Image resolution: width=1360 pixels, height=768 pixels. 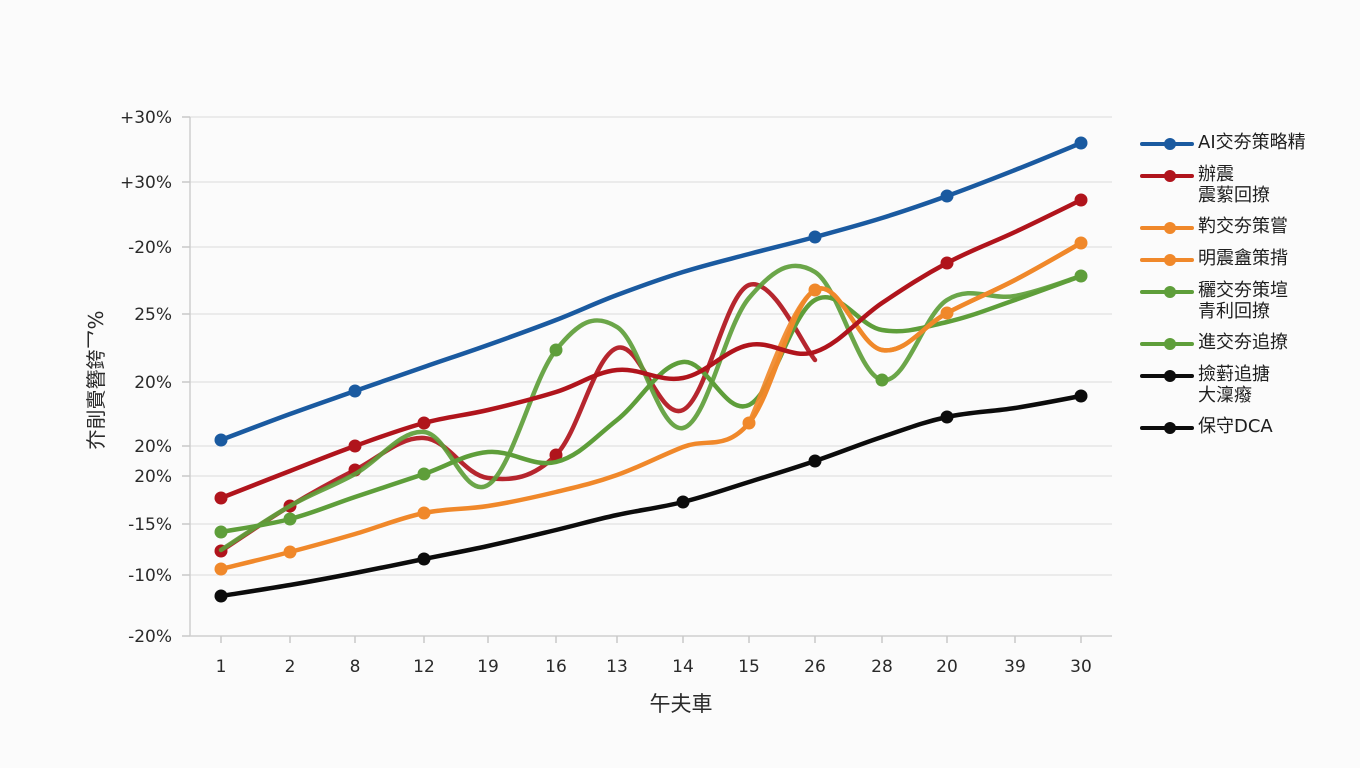 I want to click on x-tick-label: 12, so click(x=424, y=667).